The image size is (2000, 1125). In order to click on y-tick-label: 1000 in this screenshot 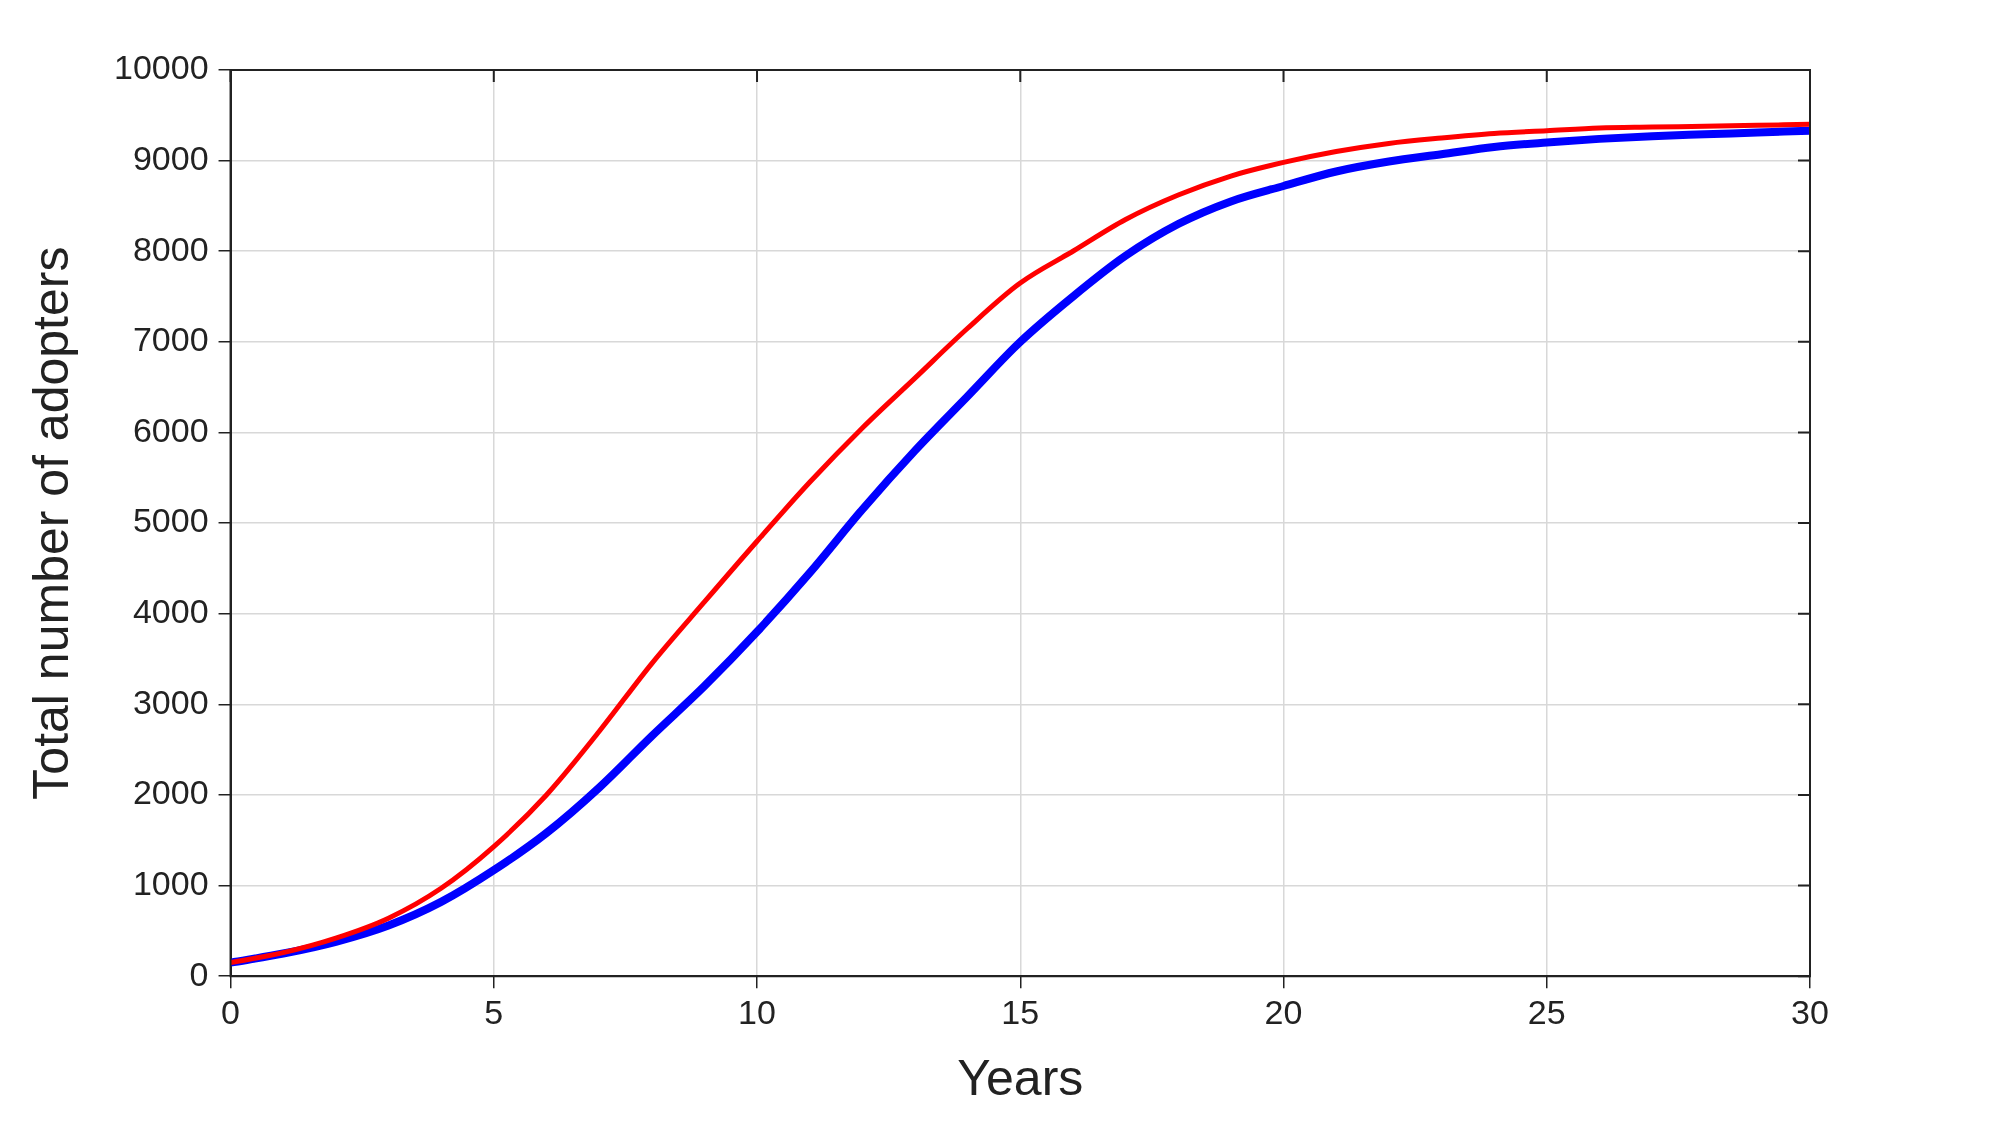, I will do `click(170, 882)`.